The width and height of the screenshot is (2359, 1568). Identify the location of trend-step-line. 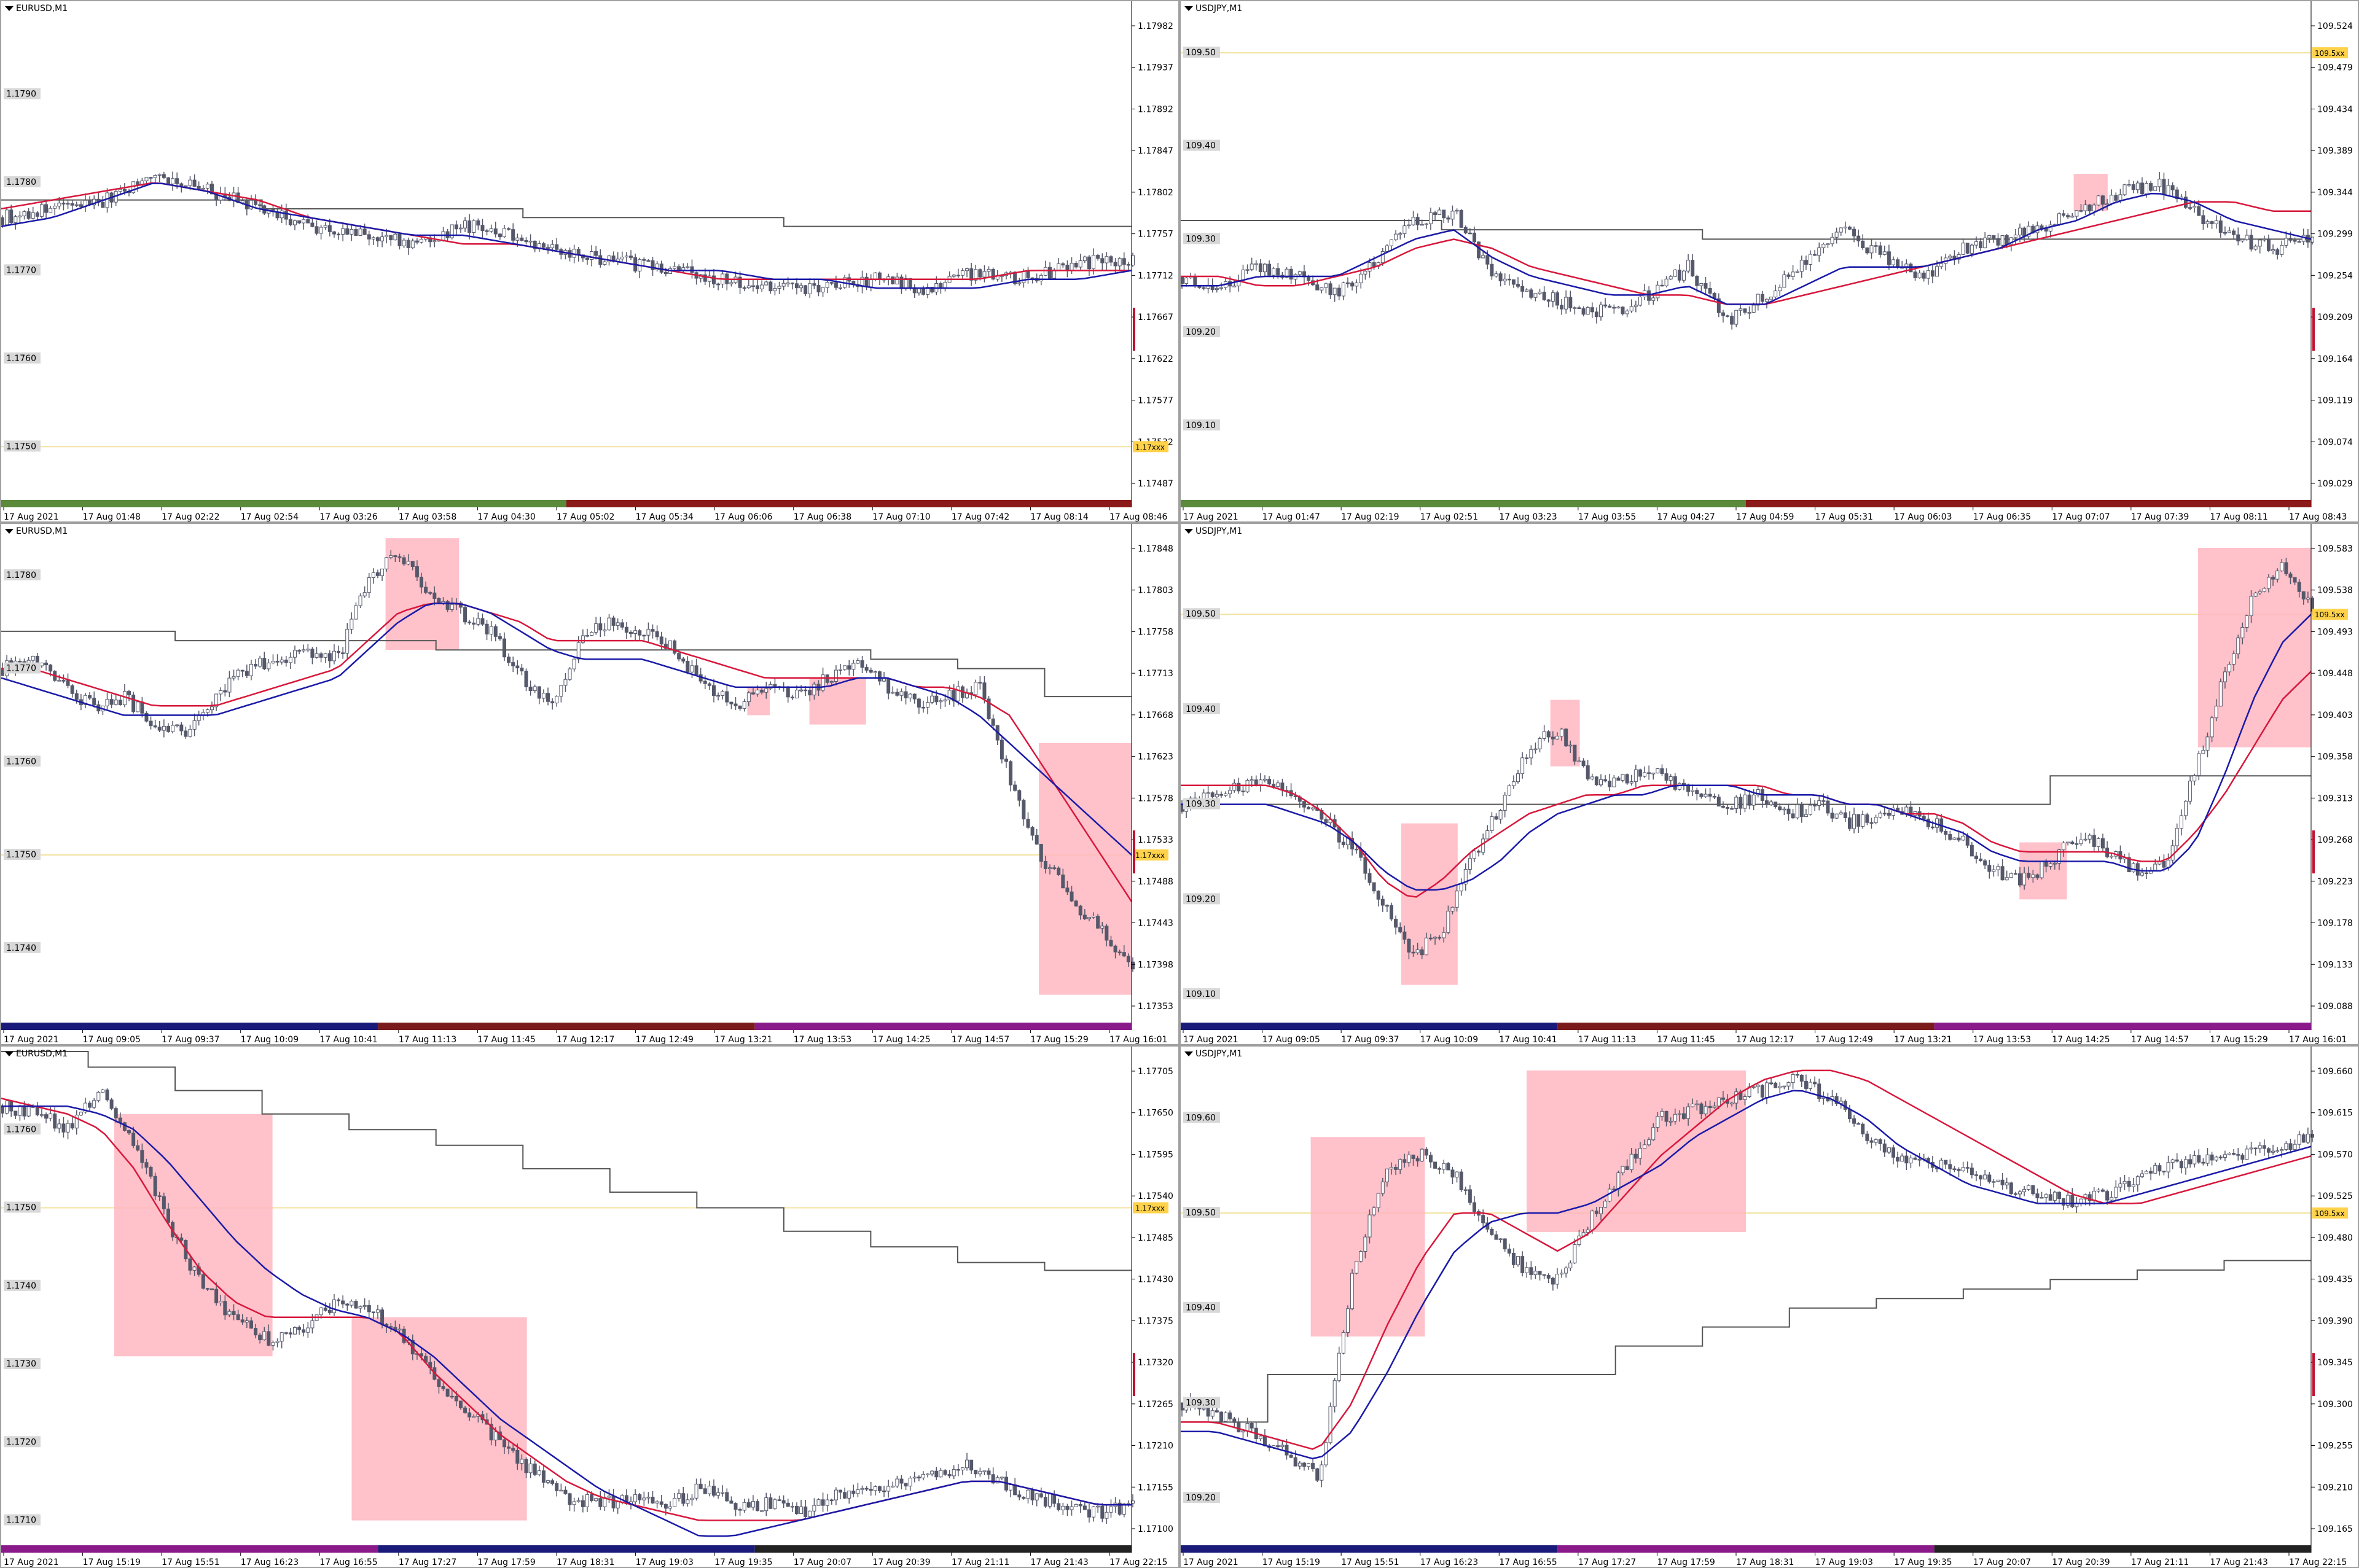
(1746, 790).